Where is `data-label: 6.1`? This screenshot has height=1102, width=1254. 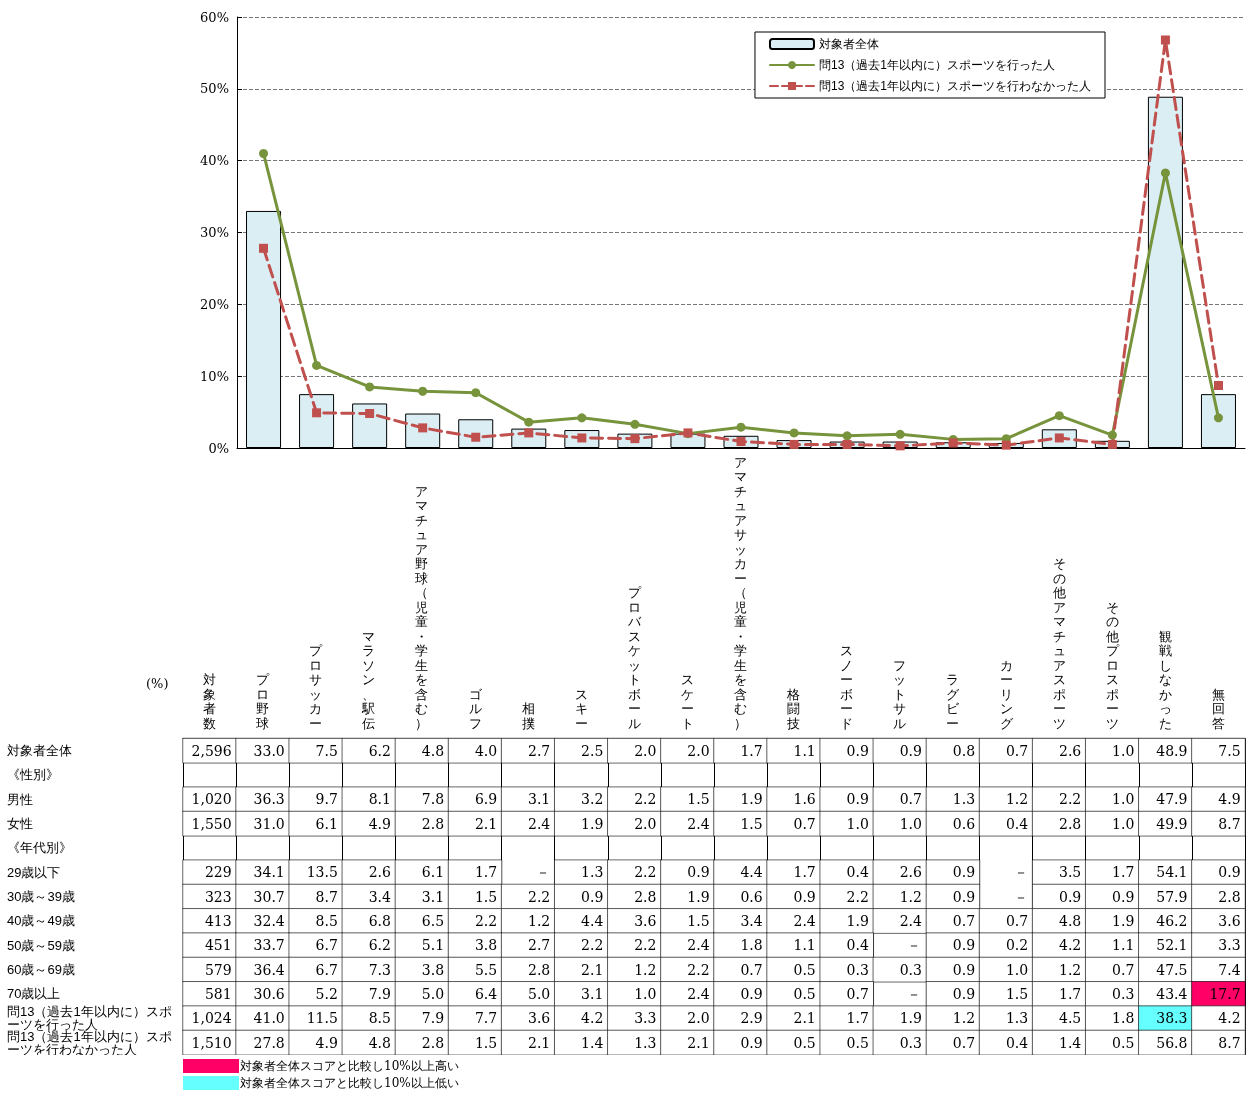 data-label: 6.1 is located at coordinates (433, 872).